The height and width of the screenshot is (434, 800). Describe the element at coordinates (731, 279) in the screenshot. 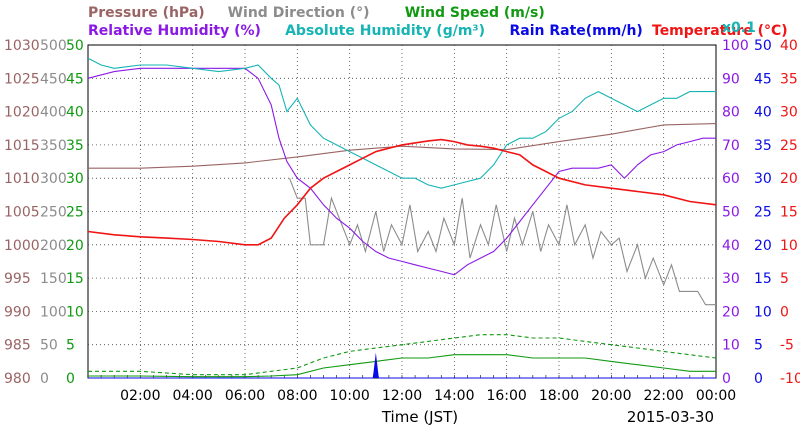

I see `y-tick-relative_humidity: 30` at that location.